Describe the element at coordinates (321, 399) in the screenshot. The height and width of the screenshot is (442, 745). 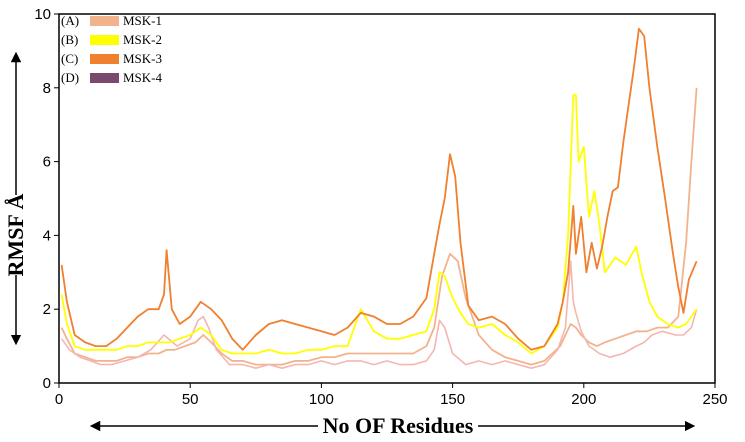
I see `x-tick-label: 100` at that location.